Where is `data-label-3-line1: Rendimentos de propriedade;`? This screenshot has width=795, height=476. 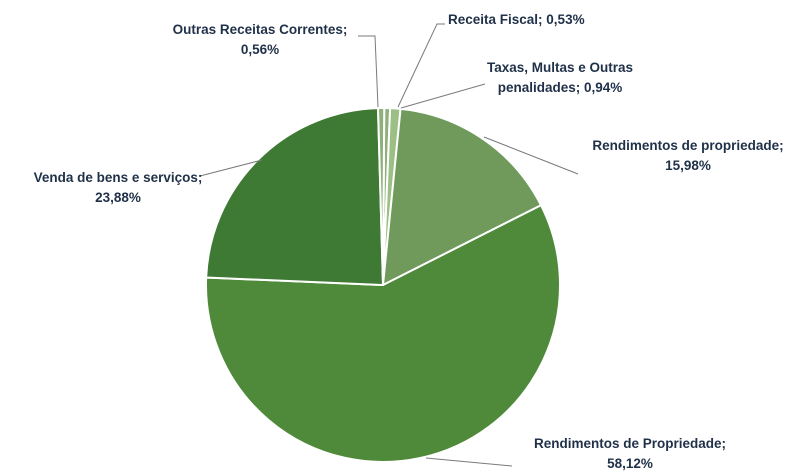 data-label-3-line1: Rendimentos de propriedade; is located at coordinates (687, 145).